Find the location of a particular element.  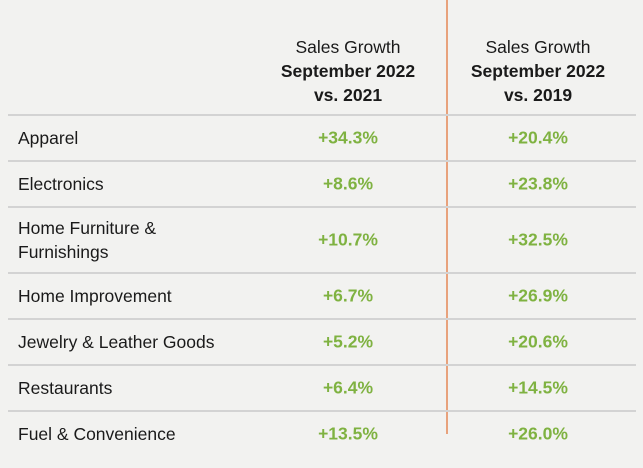

value-vs-2021: +10.7% is located at coordinates (348, 239).